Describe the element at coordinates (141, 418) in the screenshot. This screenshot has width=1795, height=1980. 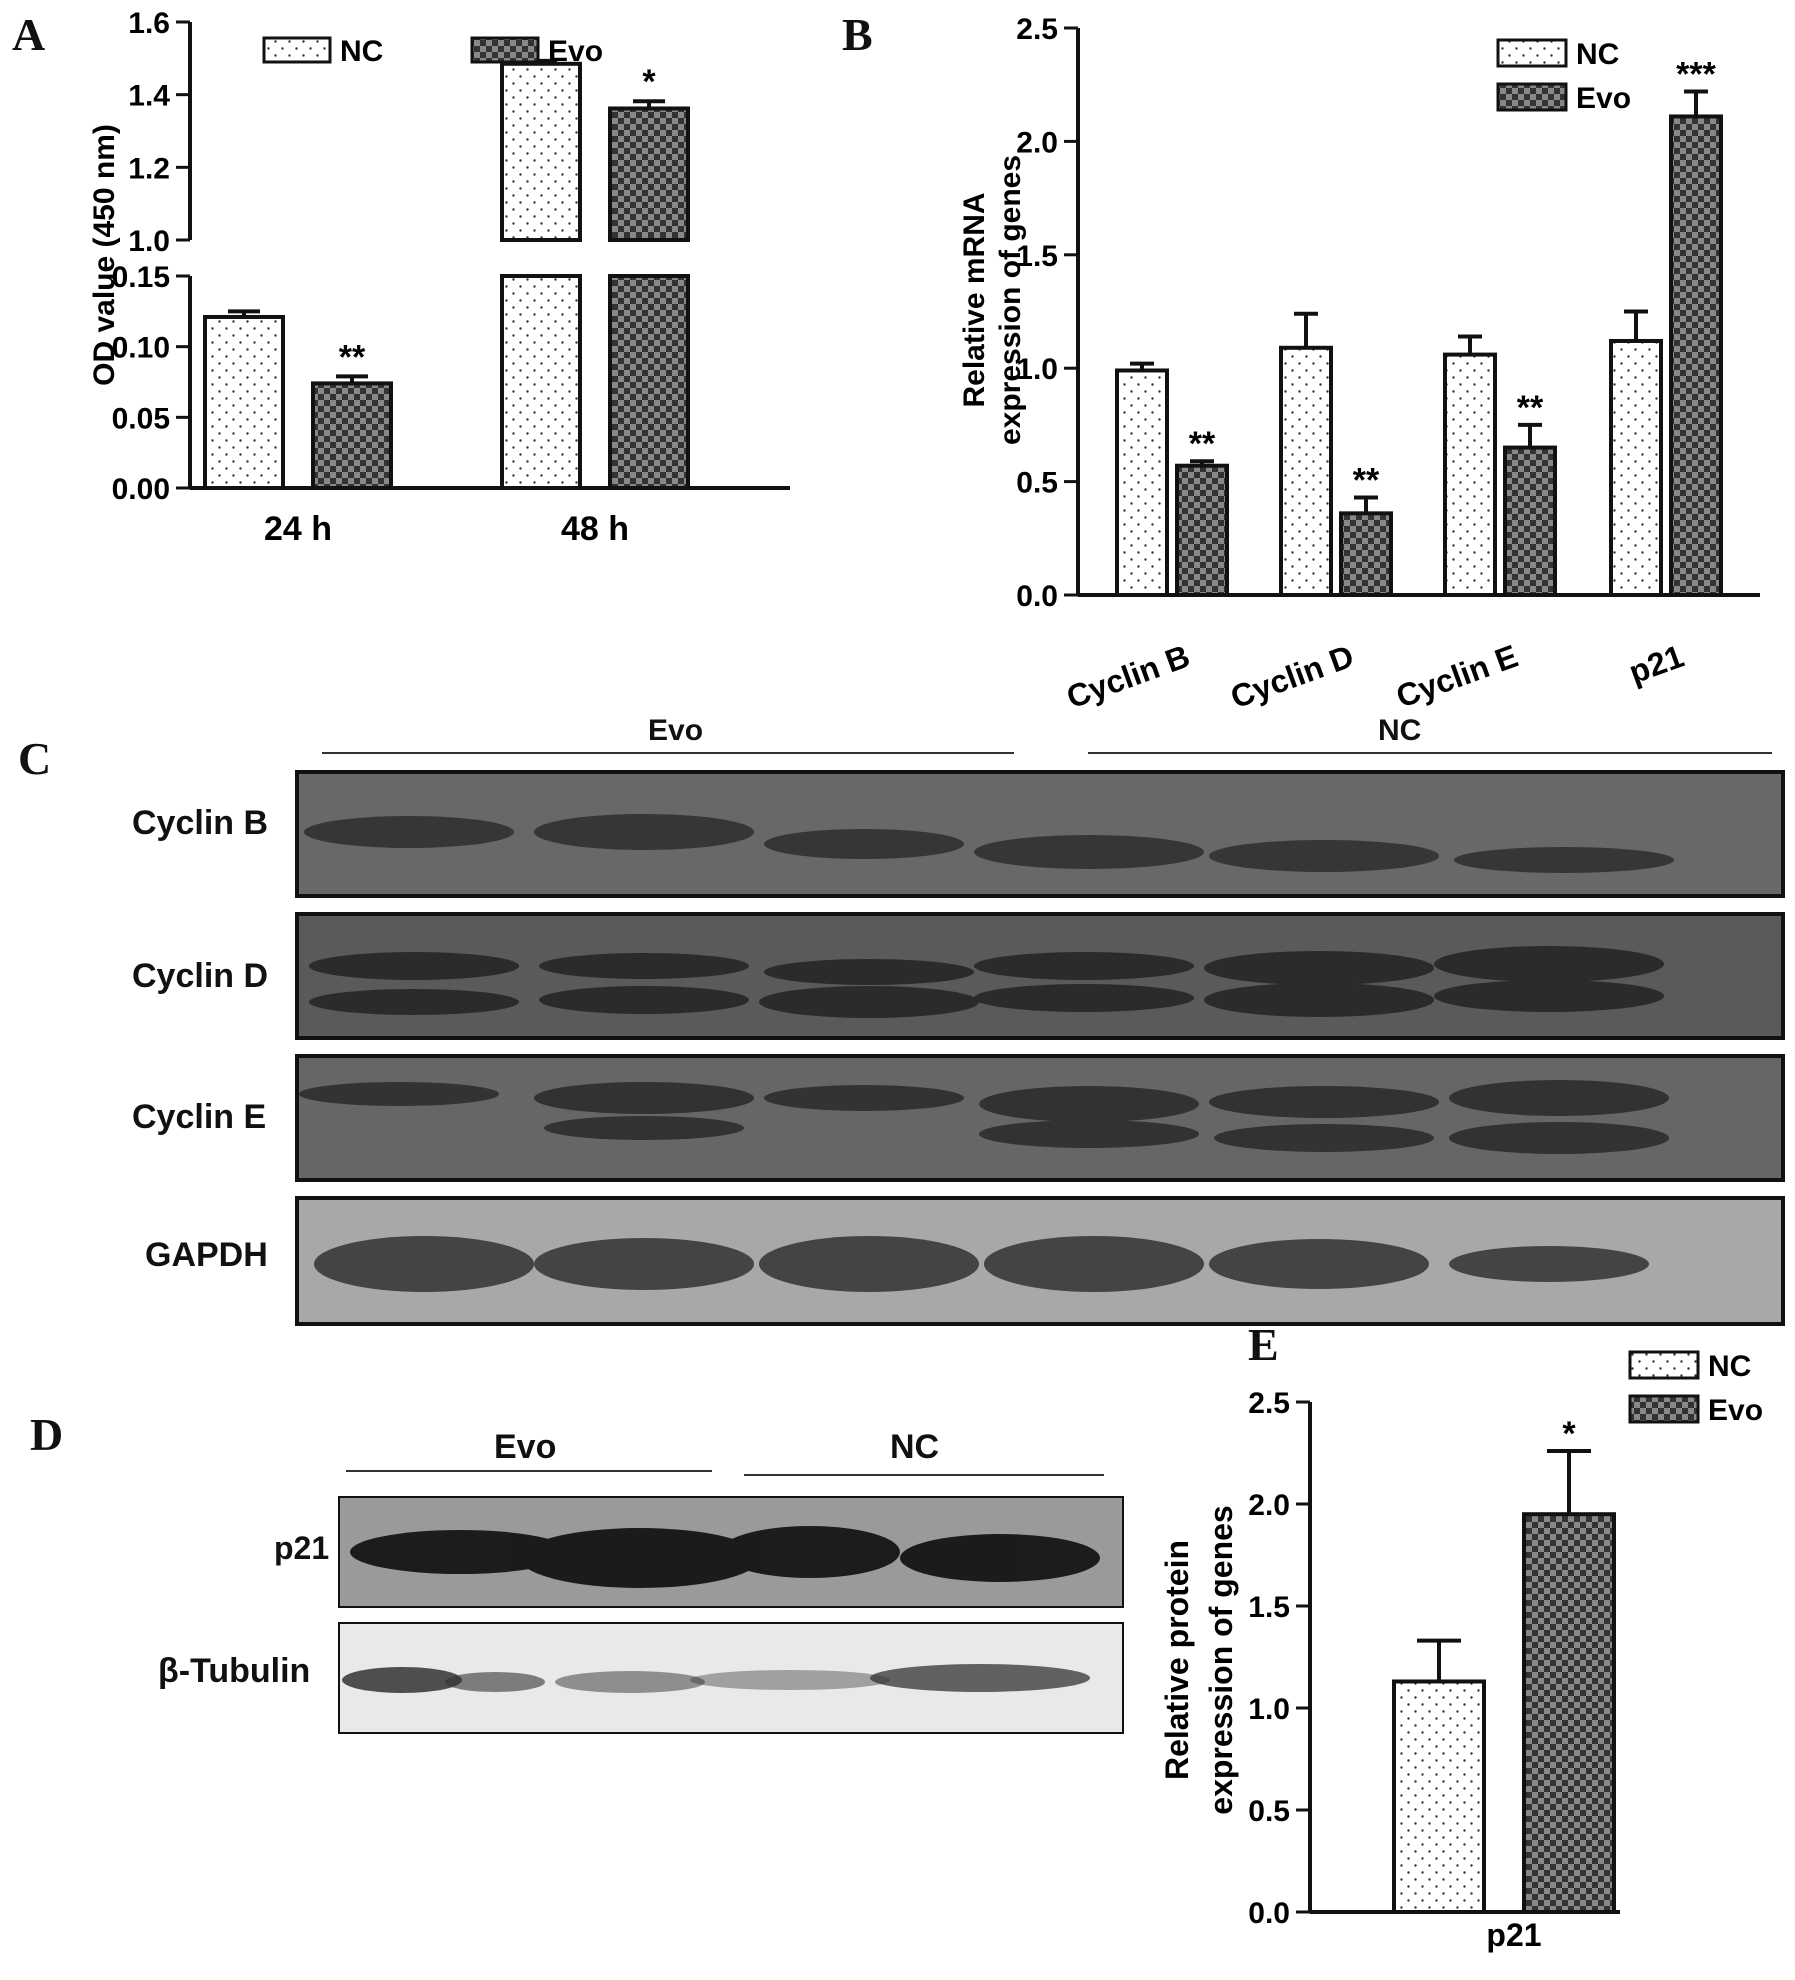
I see `y-tick-label: 0.05` at that location.